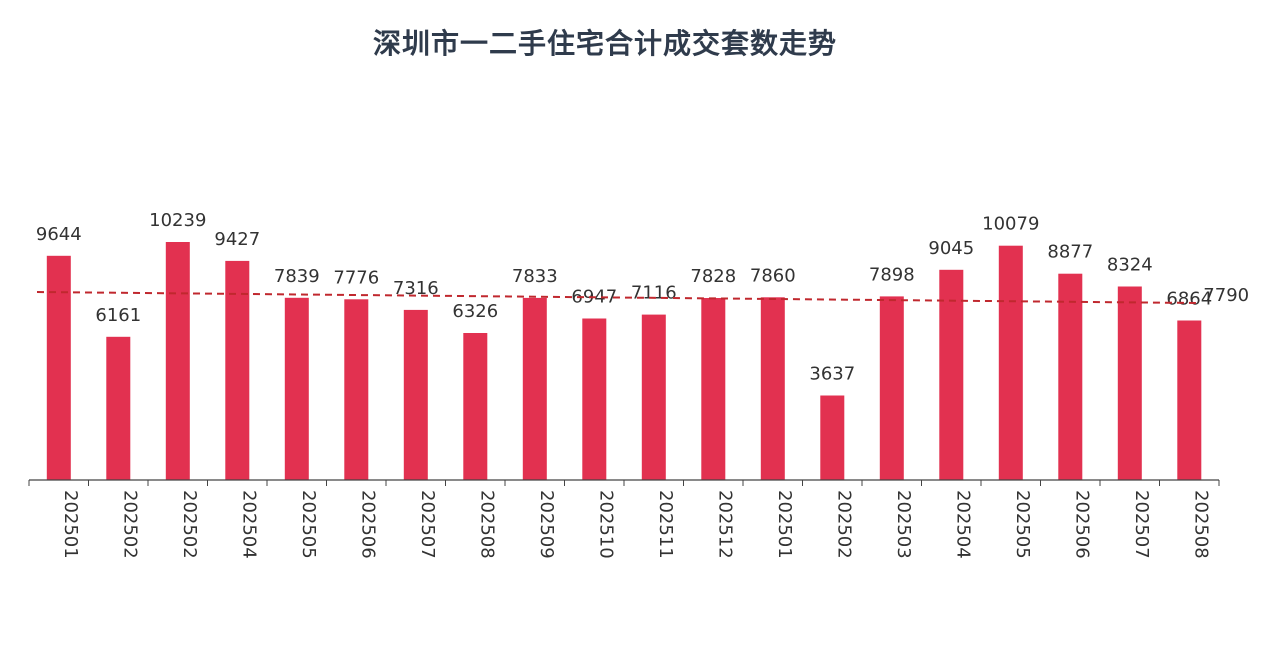 The height and width of the screenshot is (660, 1280). What do you see at coordinates (617, 297) in the screenshot?
I see `trendline` at bounding box center [617, 297].